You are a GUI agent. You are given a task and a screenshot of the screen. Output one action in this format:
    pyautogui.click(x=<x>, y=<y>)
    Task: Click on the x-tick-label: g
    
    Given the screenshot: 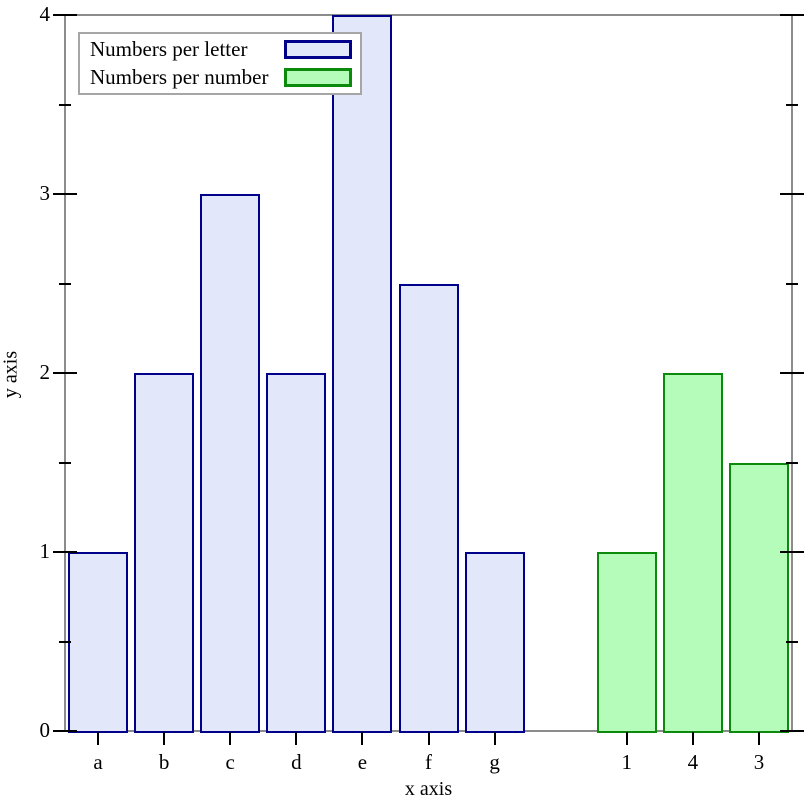 What is the action you would take?
    pyautogui.click(x=494, y=762)
    